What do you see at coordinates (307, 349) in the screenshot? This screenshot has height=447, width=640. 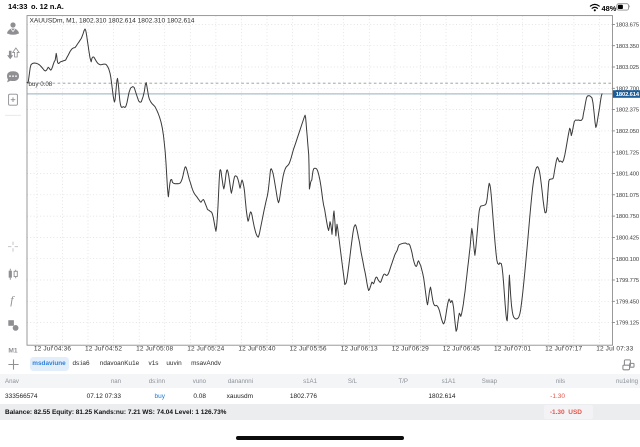 I see `svg-text: 12 Jul 05:56` at bounding box center [307, 349].